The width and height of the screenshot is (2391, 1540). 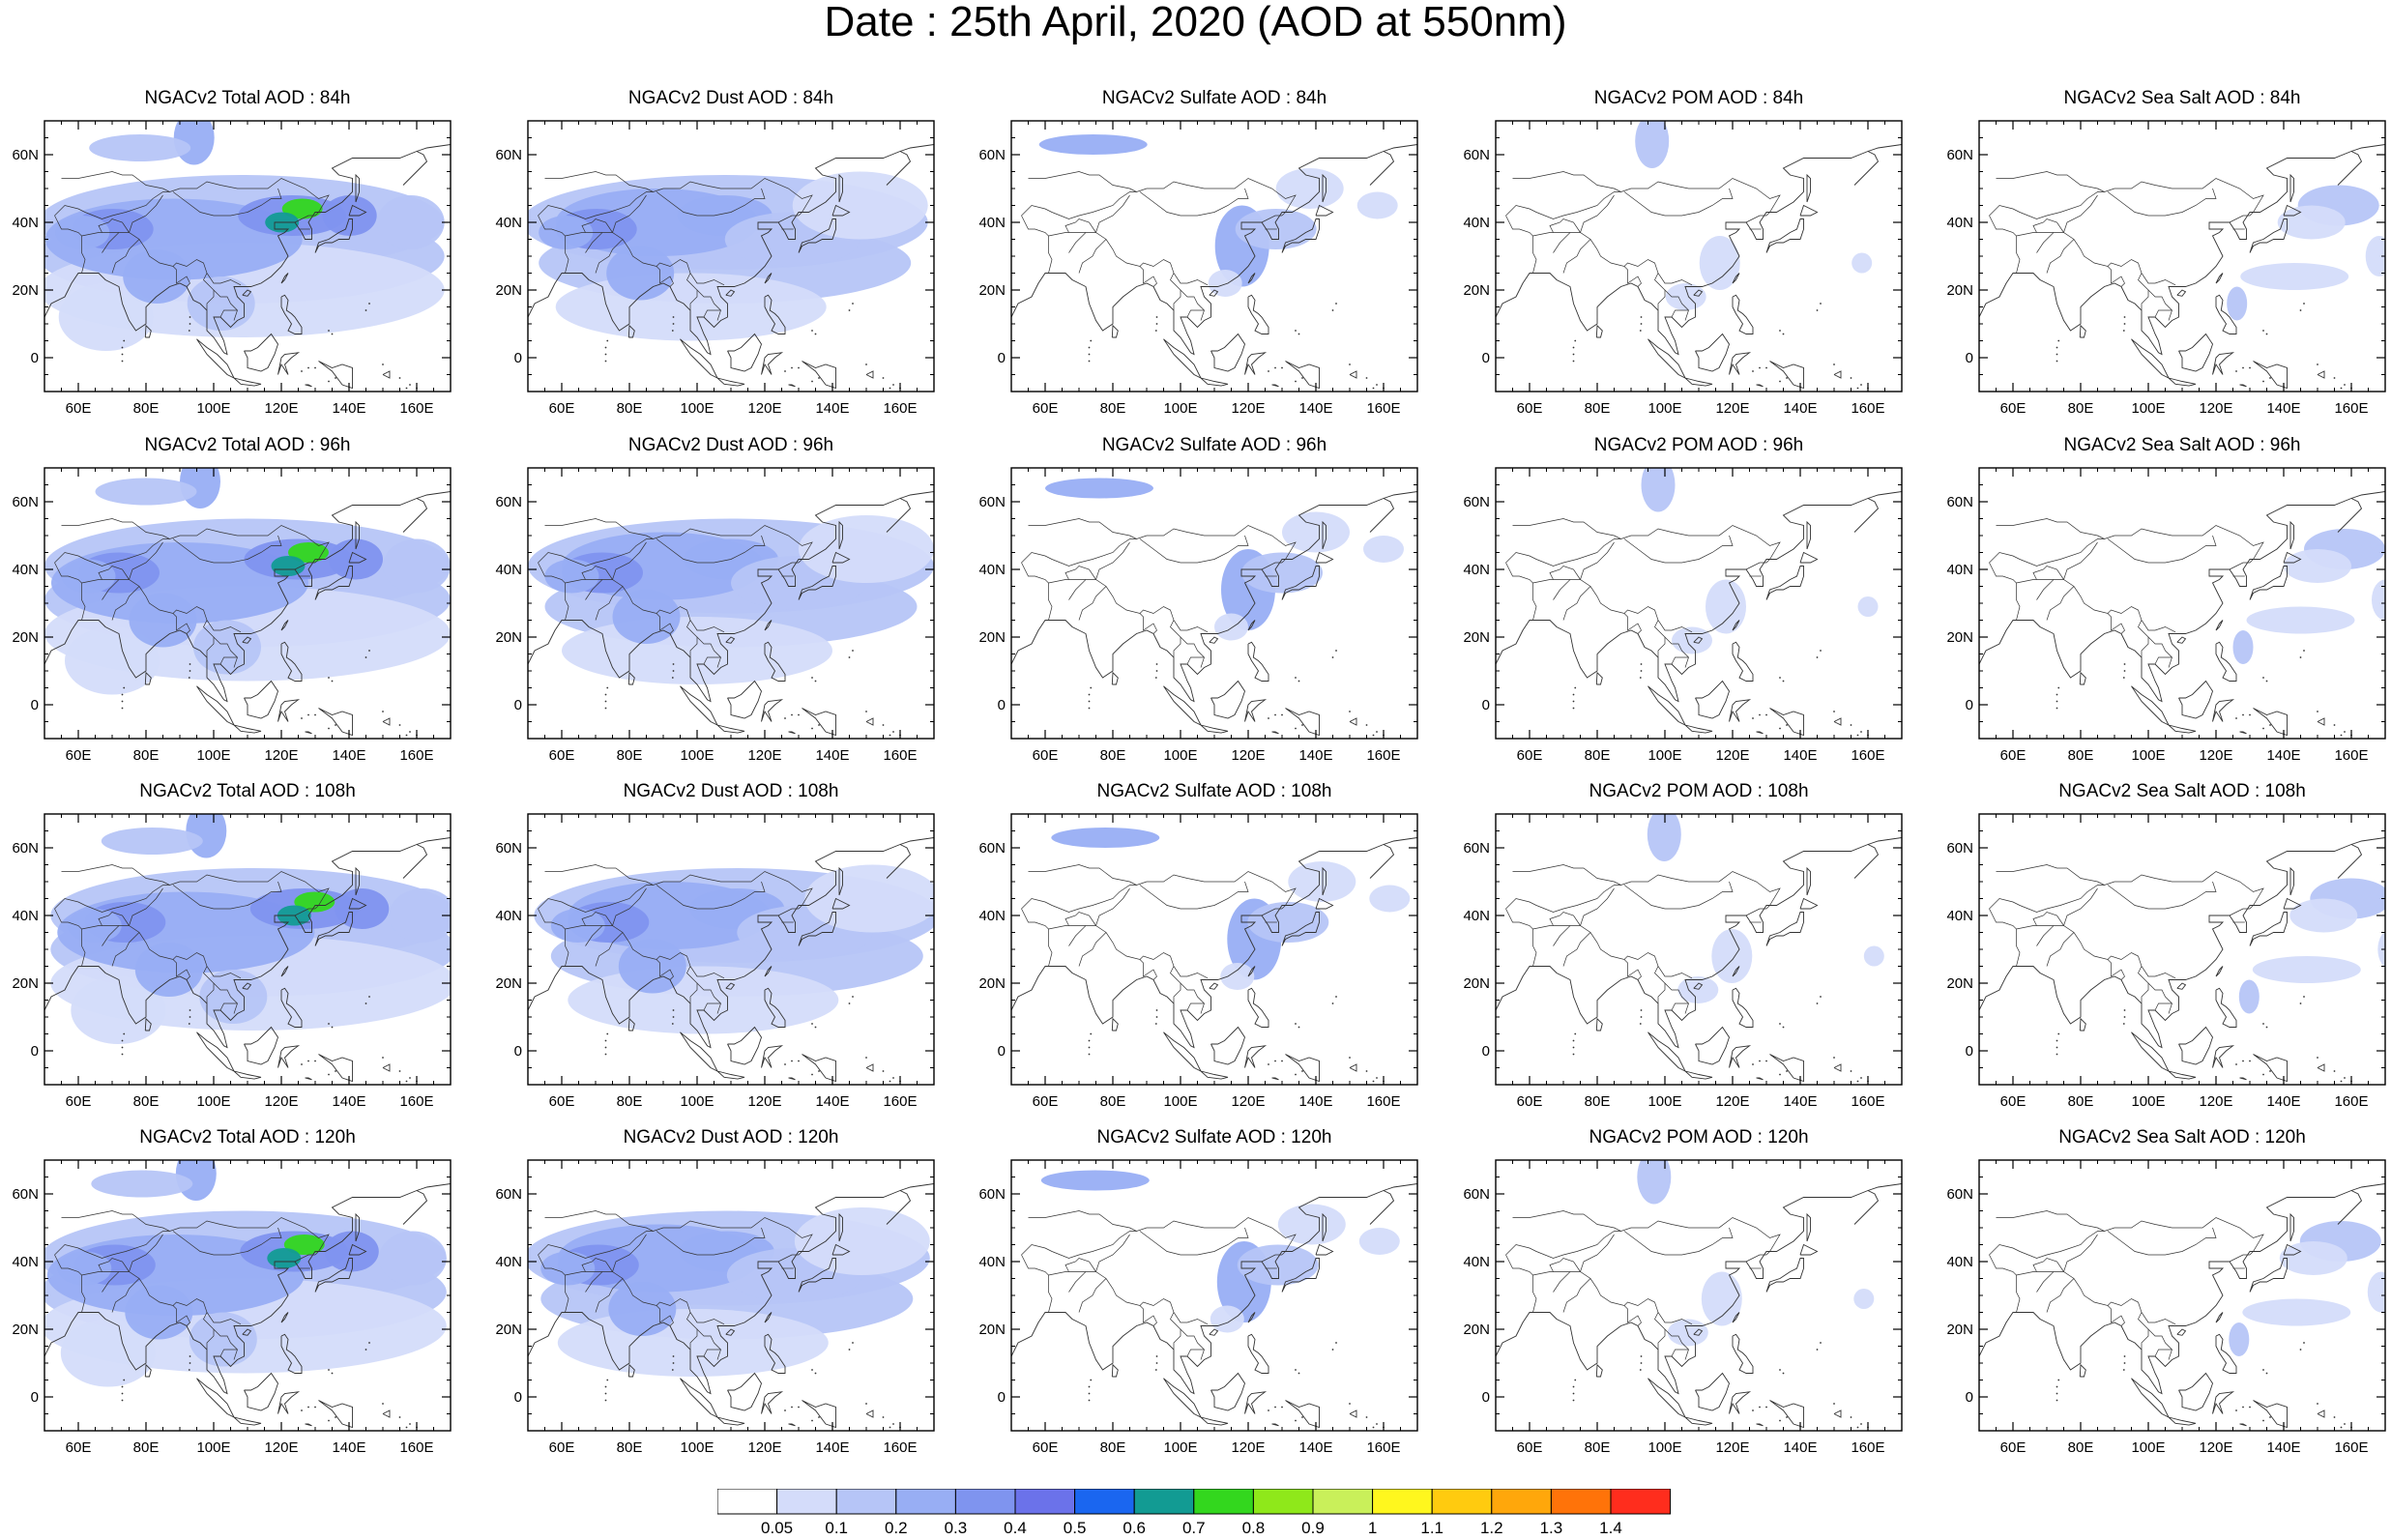 What do you see at coordinates (1698, 445) in the screenshot?
I see `panel-title: NGACv2 POM AOD : 96h` at bounding box center [1698, 445].